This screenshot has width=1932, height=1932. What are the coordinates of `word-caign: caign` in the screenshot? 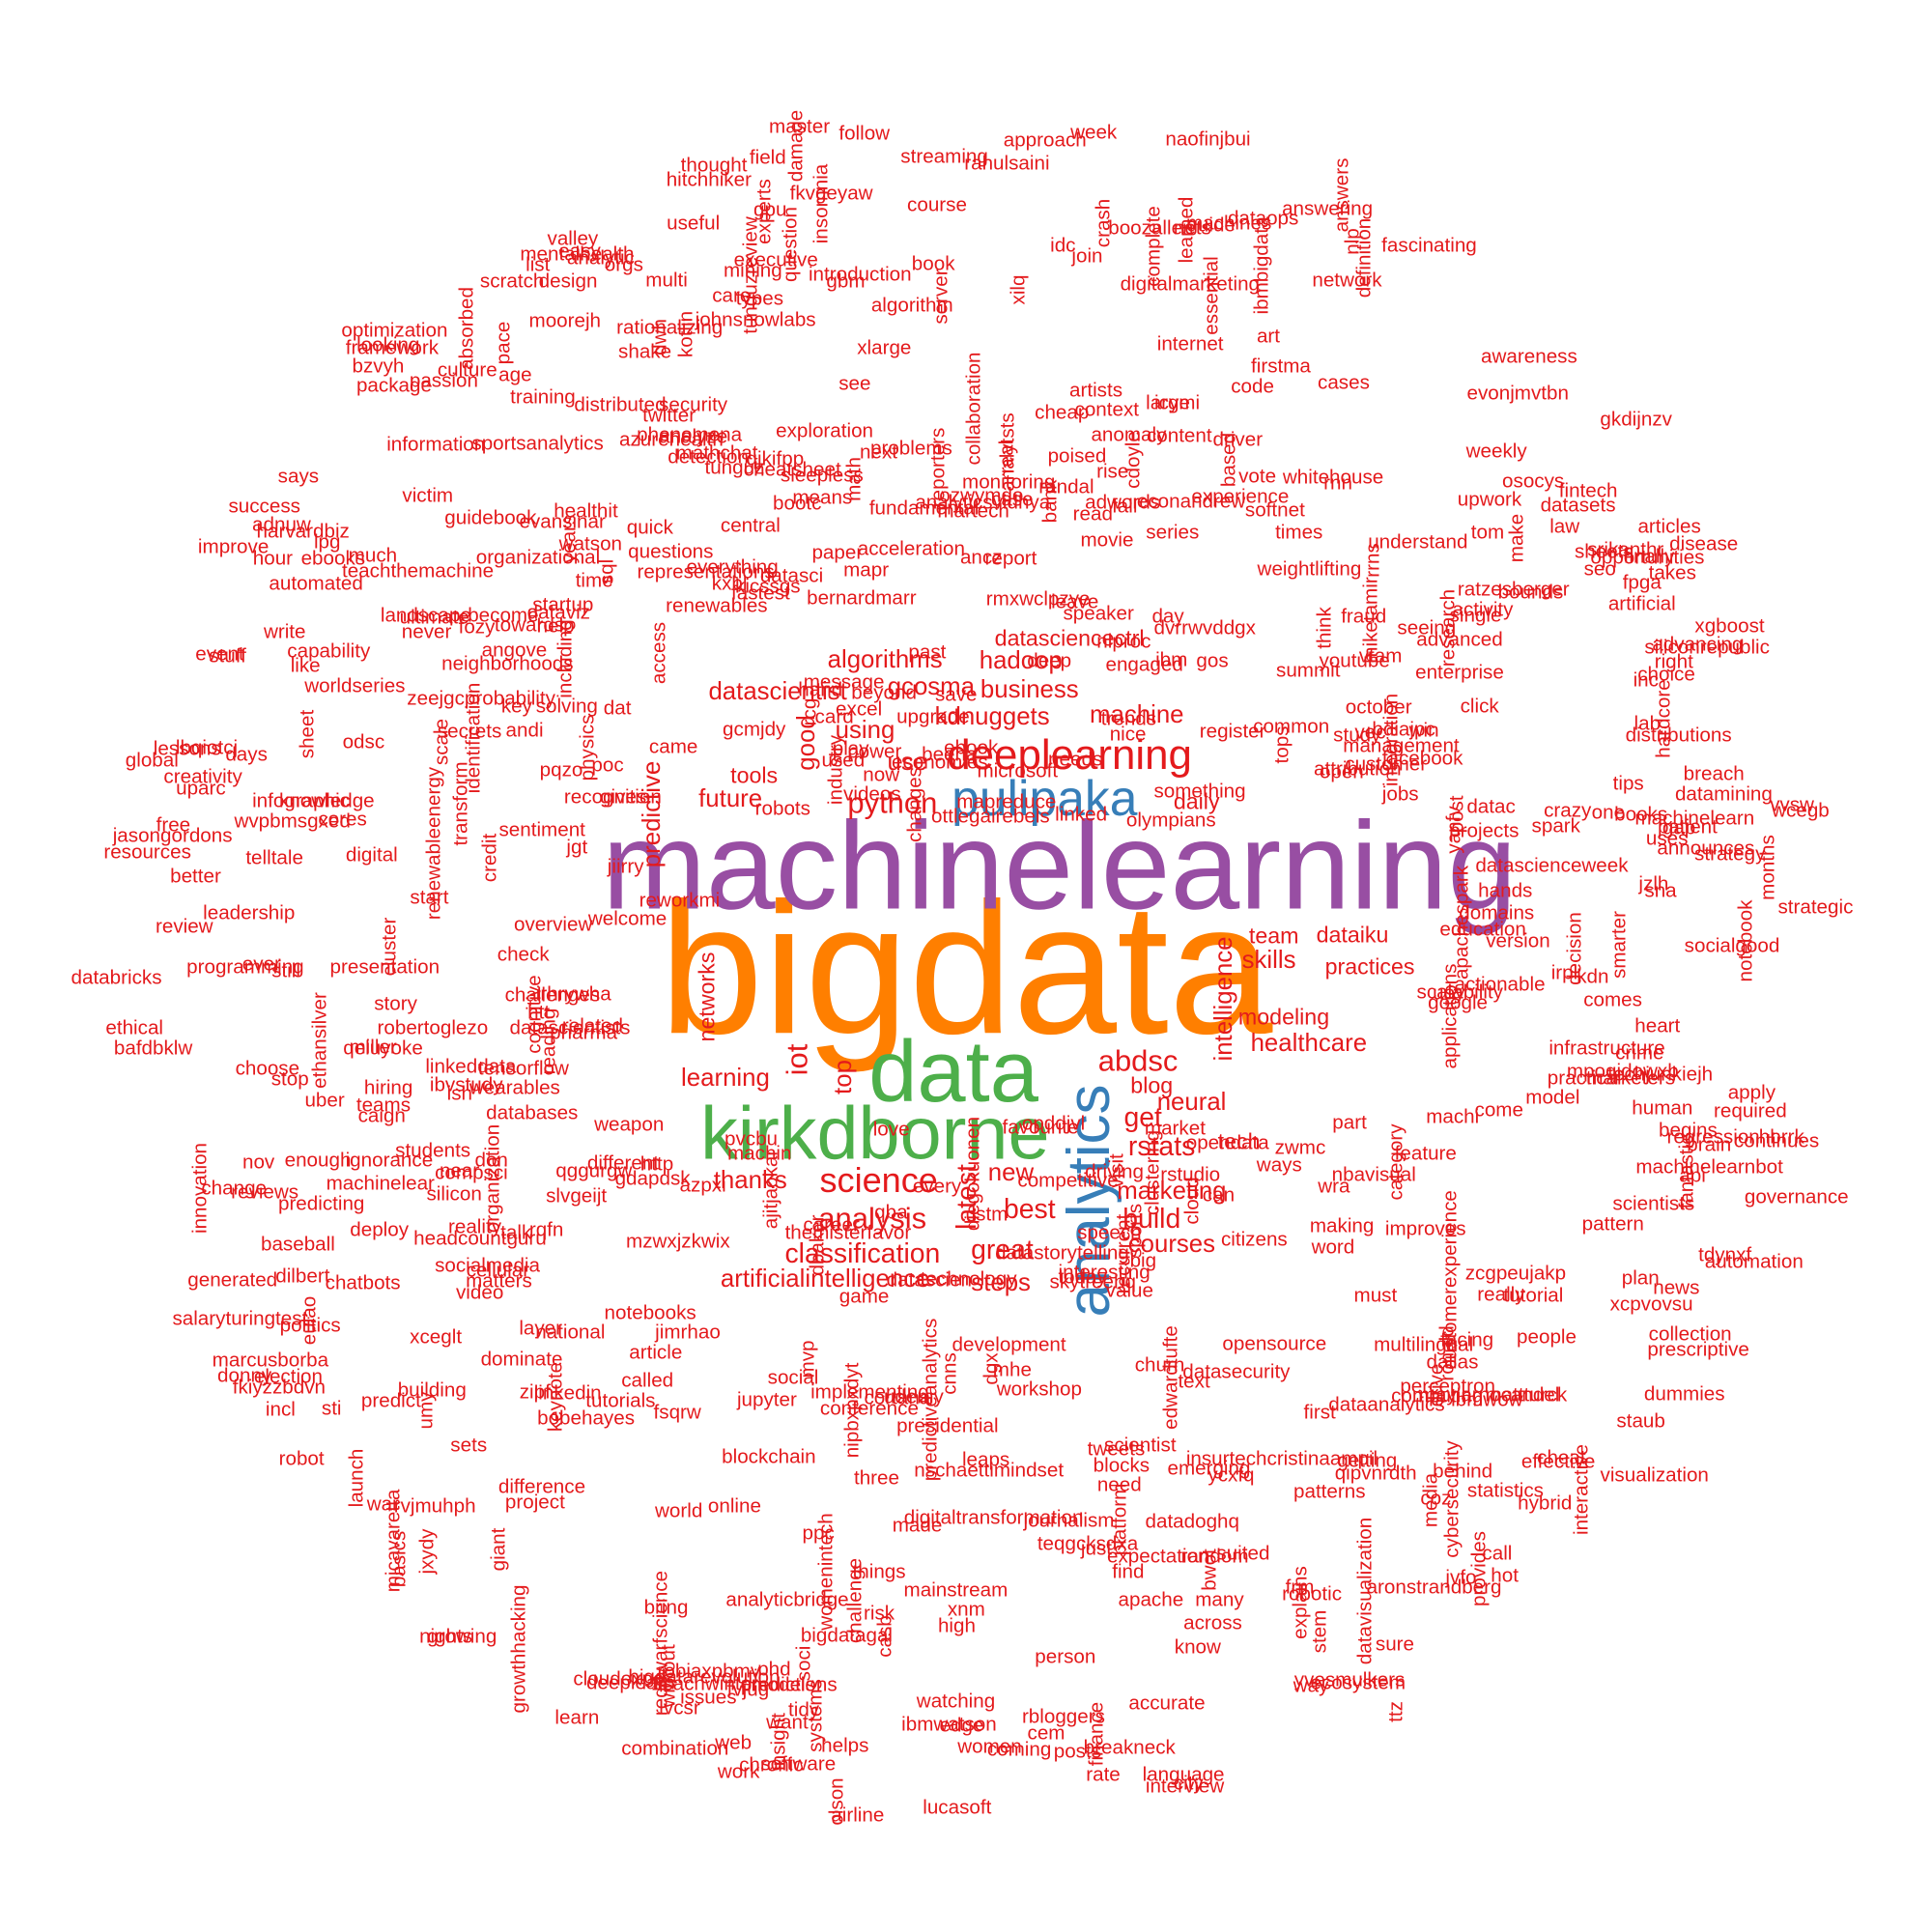 It's located at (381, 1116).